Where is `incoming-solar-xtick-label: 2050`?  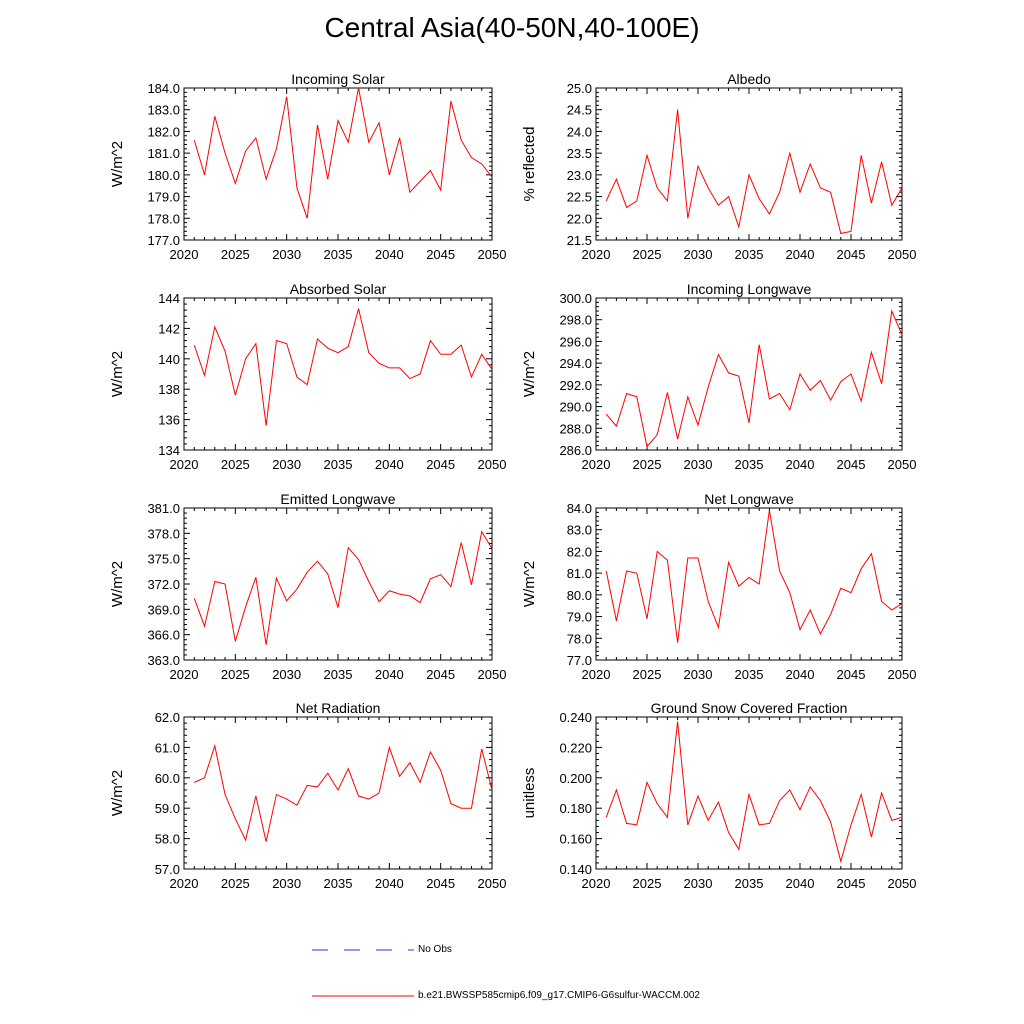
incoming-solar-xtick-label: 2050 is located at coordinates (492, 254).